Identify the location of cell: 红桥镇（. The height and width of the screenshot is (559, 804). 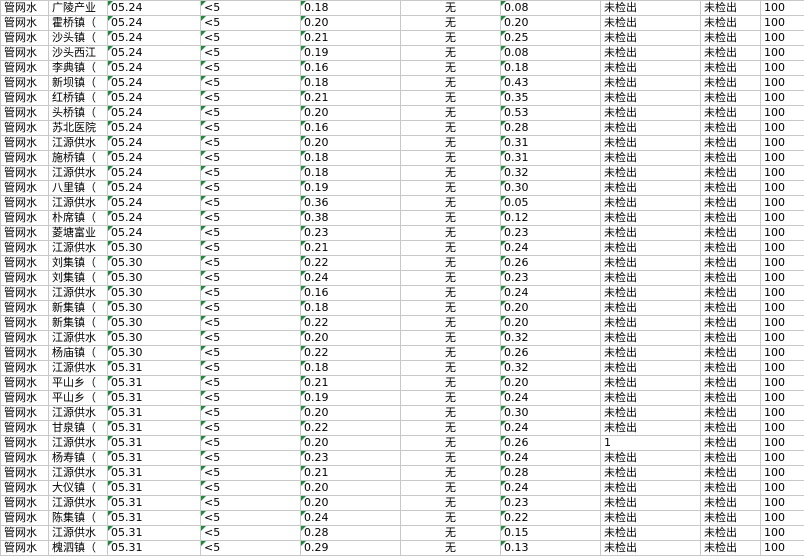
(78, 98).